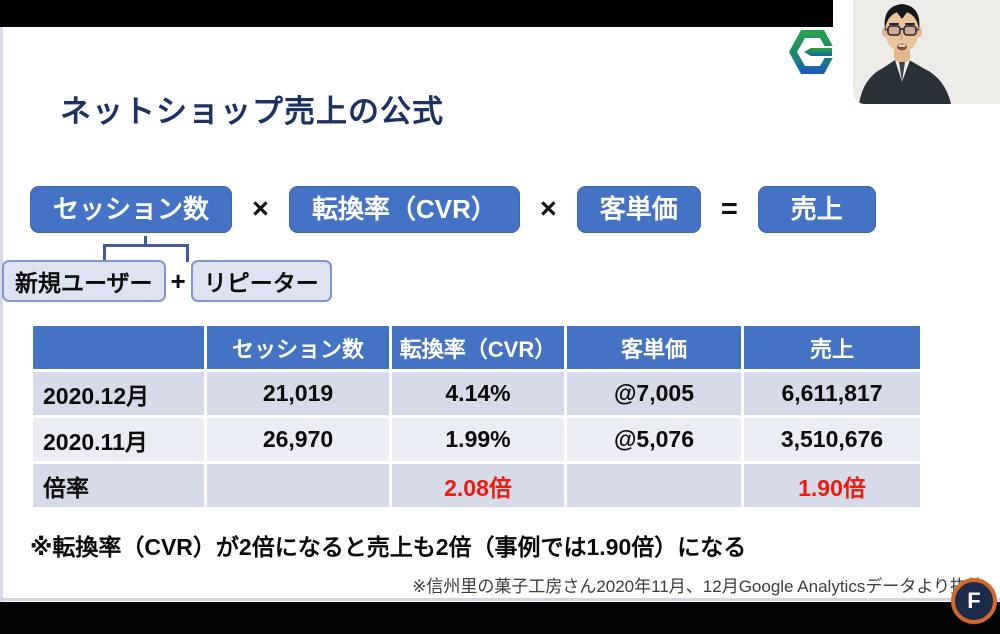  I want to click on breakdown-bracket, so click(146, 249).